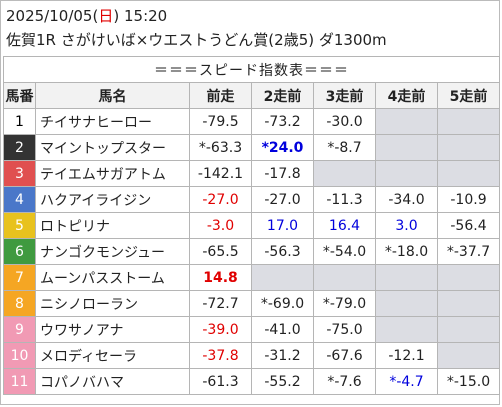  I want to click on speed-index-2-races-ago: -17.8, so click(282, 173).